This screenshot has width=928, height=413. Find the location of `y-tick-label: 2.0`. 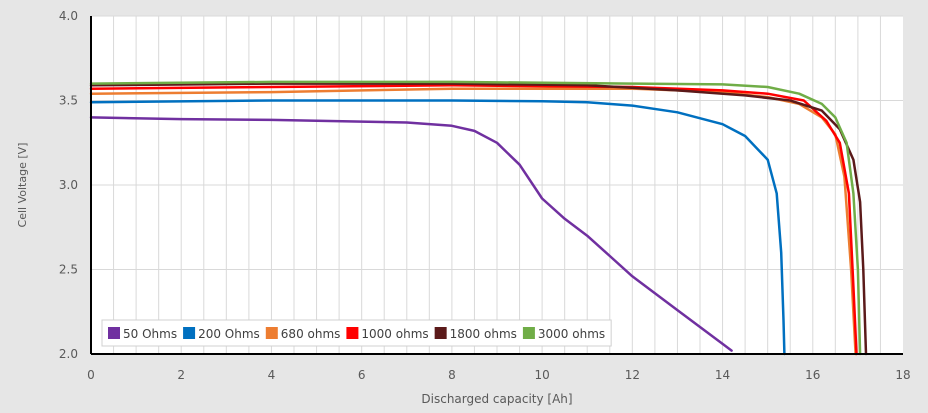

y-tick-label: 2.0 is located at coordinates (68, 354).